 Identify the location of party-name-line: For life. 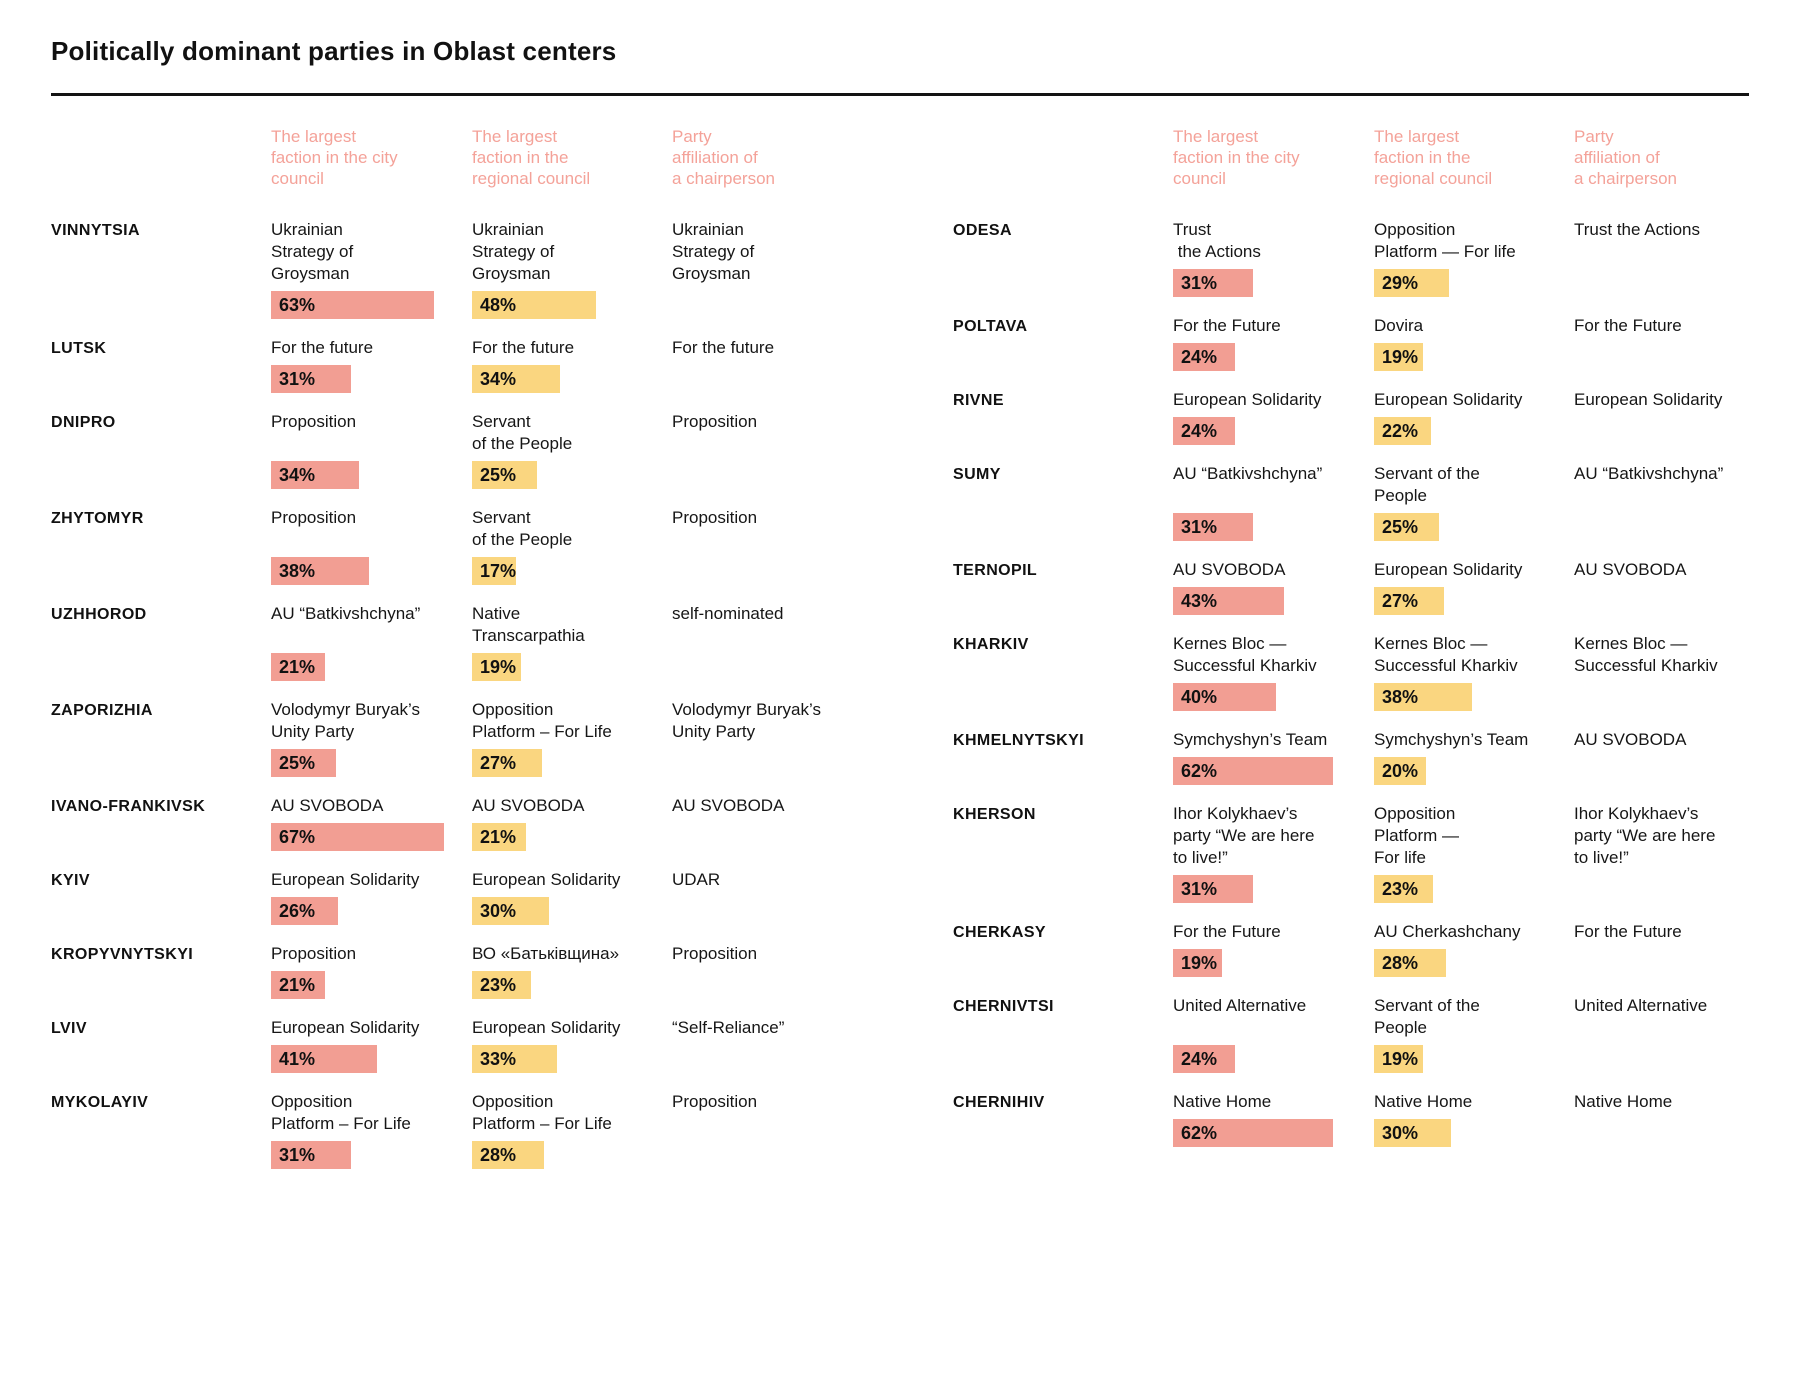
(1400, 857).